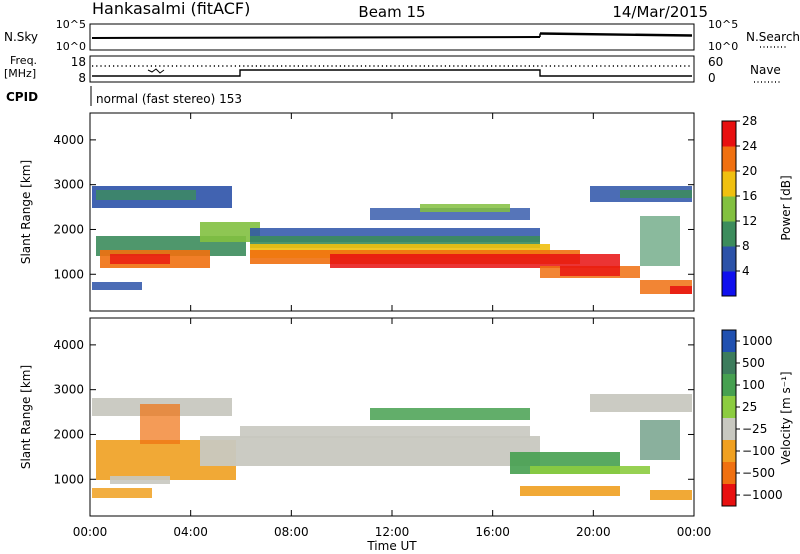 The width and height of the screenshot is (800, 554). Describe the element at coordinates (391, 12) in the screenshot. I see `beam-title: Beam 15` at that location.